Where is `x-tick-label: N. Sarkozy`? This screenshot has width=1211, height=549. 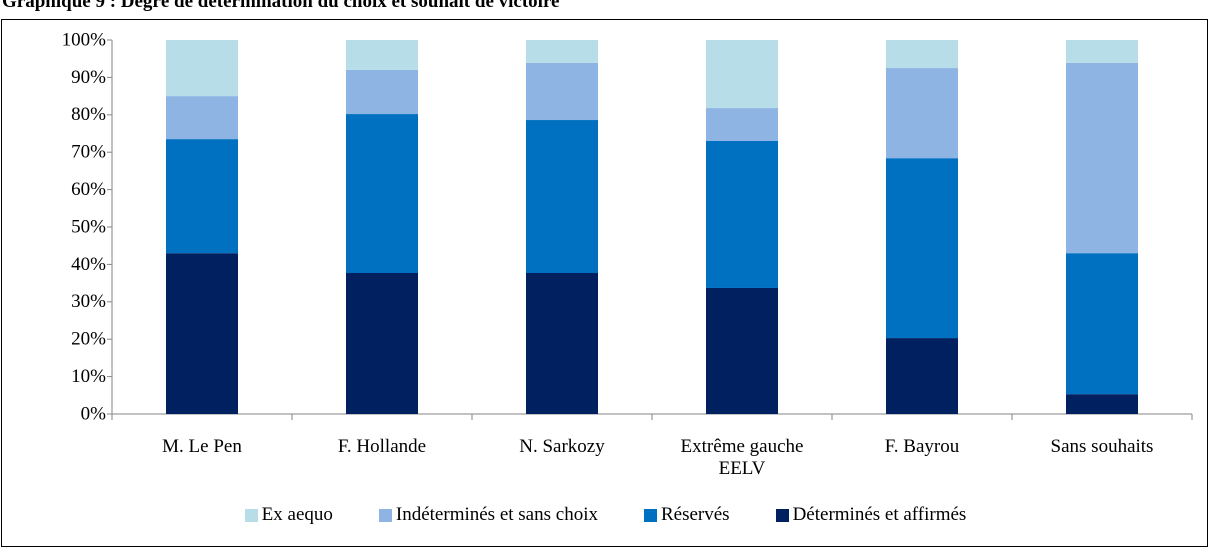
x-tick-label: N. Sarkozy is located at coordinates (562, 446).